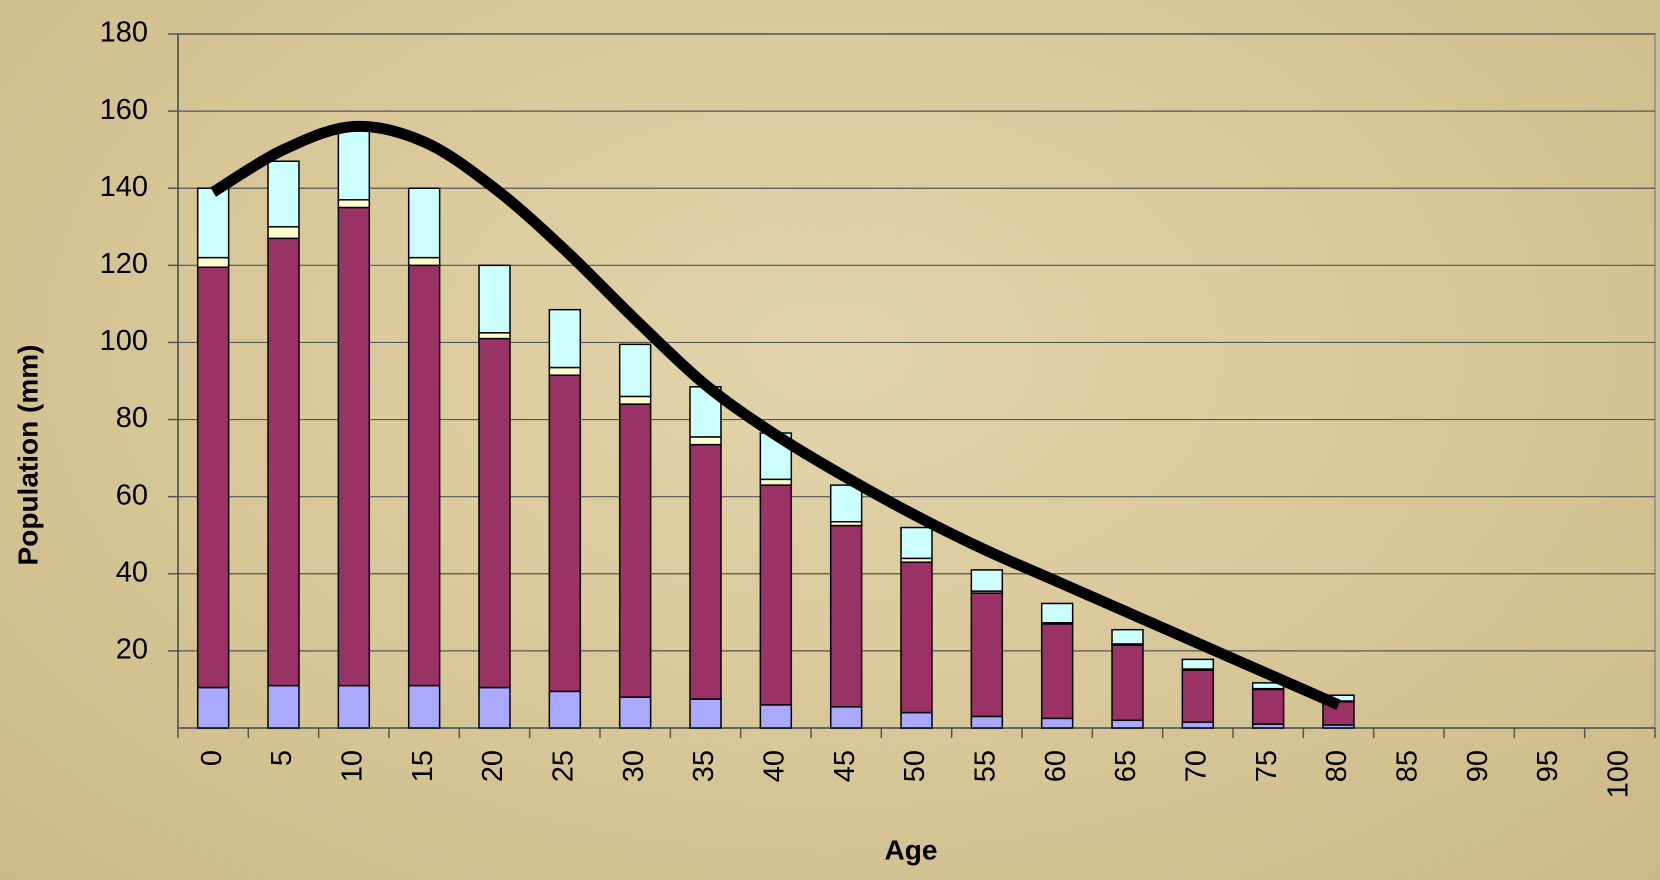 This screenshot has width=1660, height=880. I want to click on x-tick-label: 65, so click(1126, 766).